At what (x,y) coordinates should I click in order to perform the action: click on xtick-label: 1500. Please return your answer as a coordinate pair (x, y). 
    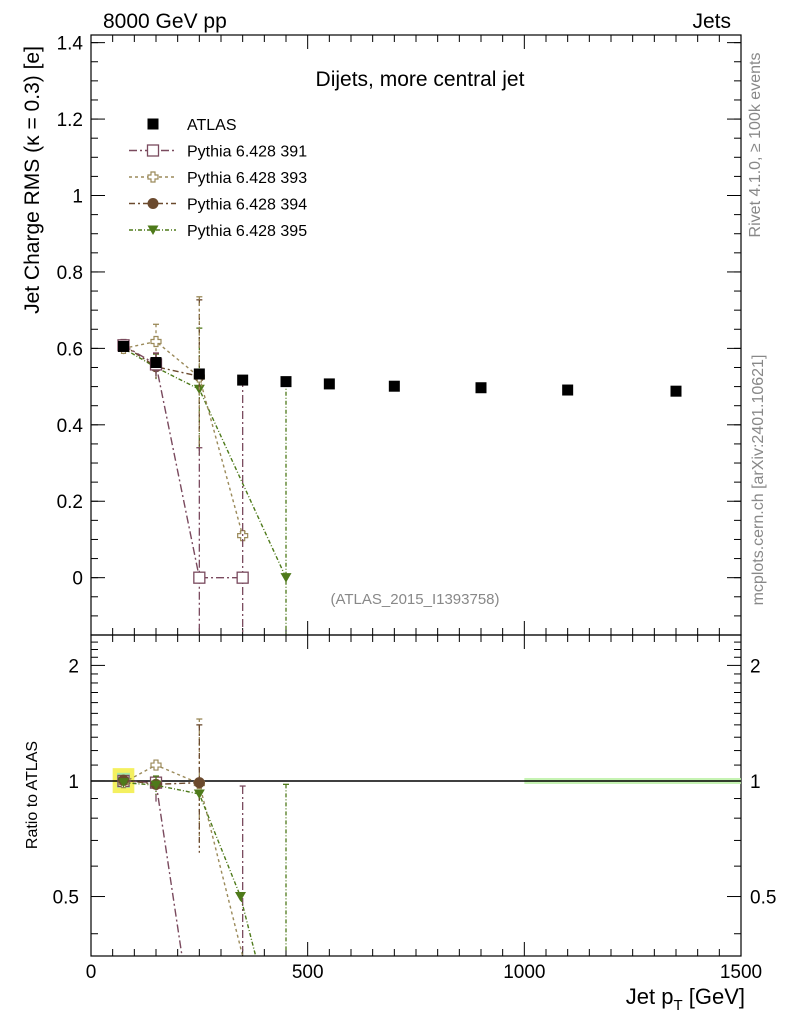
    Looking at the image, I should click on (741, 972).